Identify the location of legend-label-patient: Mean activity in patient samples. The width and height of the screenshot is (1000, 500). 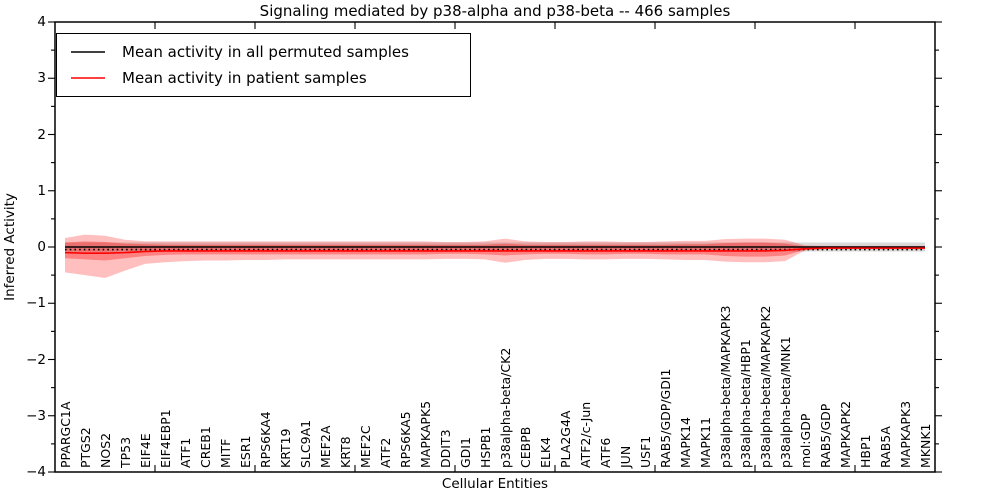
(244, 78).